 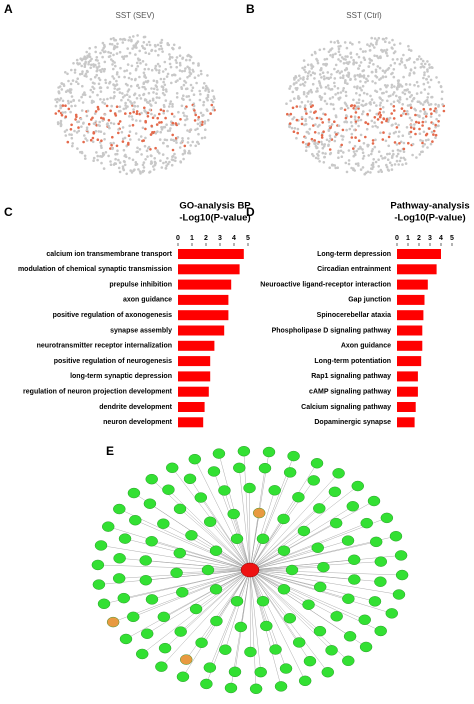 What do you see at coordinates (407, 392) in the screenshot?
I see `bar` at bounding box center [407, 392].